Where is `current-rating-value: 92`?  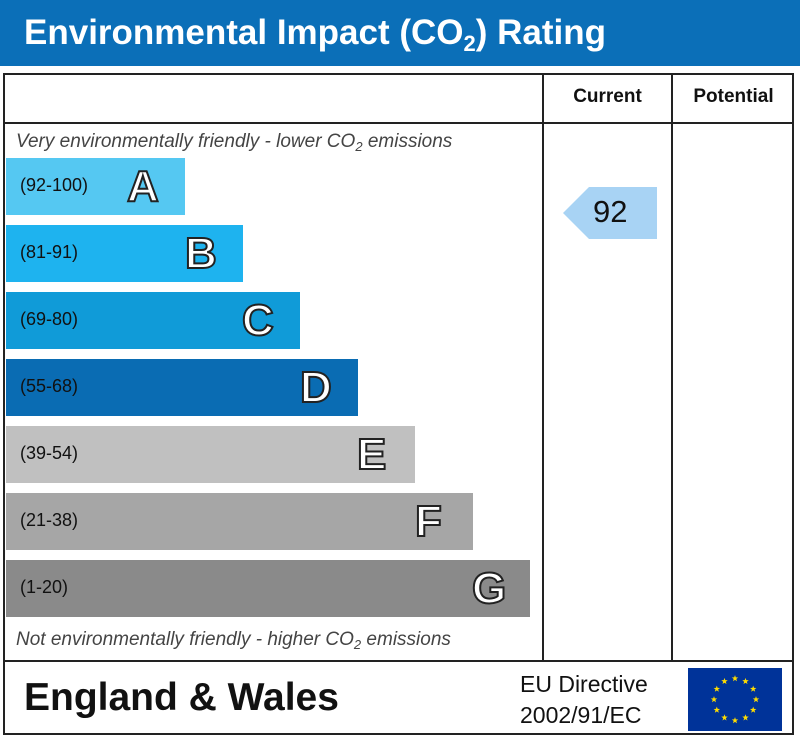 current-rating-value: 92 is located at coordinates (610, 211).